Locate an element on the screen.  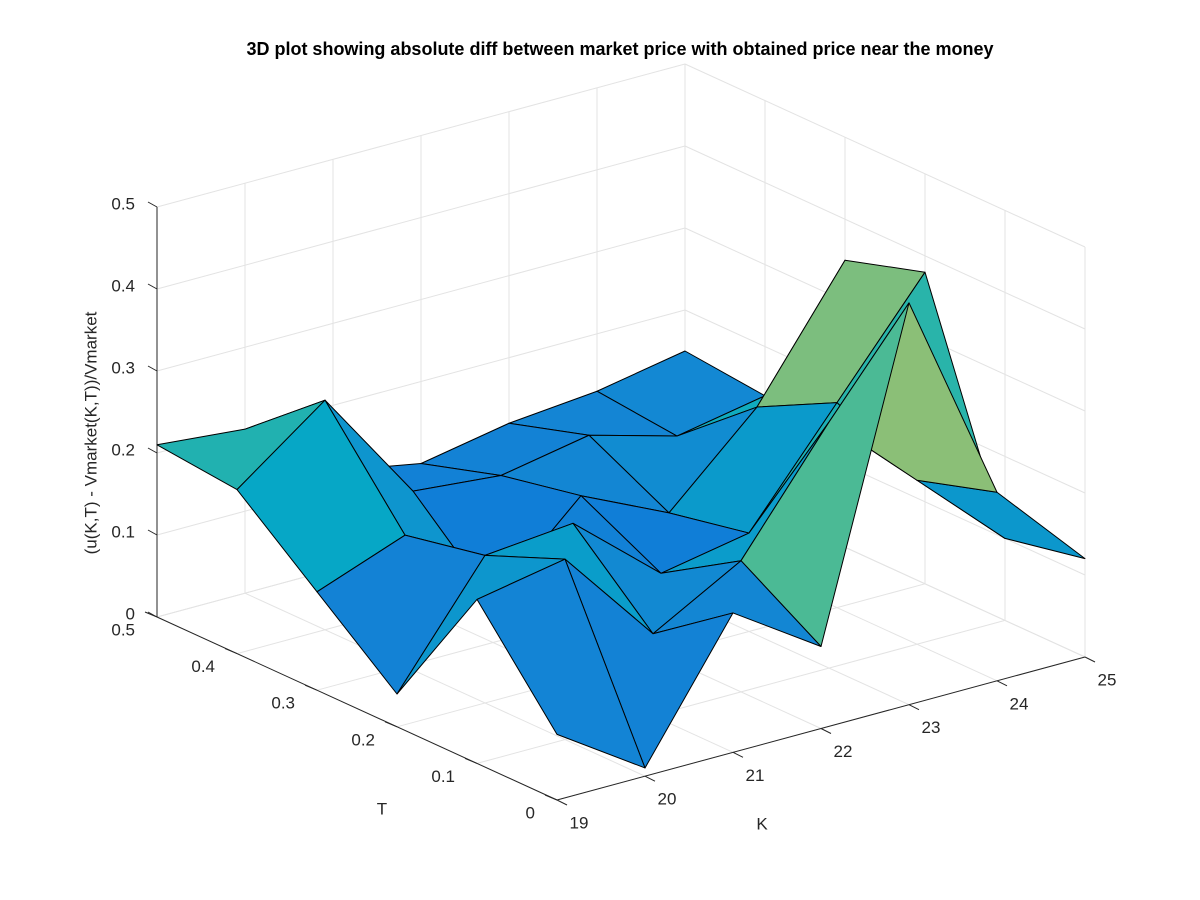
x-tick-label: 25 is located at coordinates (1107, 679).